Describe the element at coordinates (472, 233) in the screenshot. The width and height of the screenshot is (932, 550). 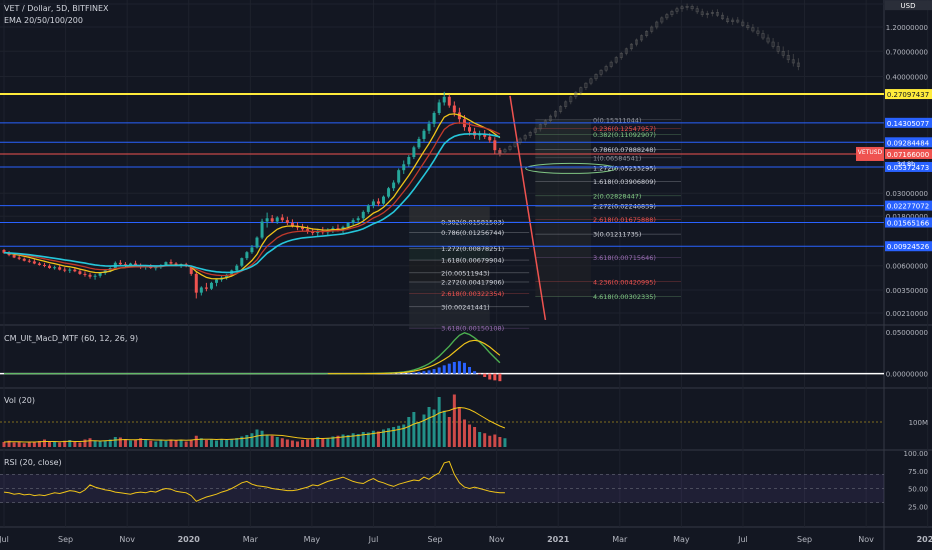
I see `fib-label: 0.786(0.01256744)` at that location.